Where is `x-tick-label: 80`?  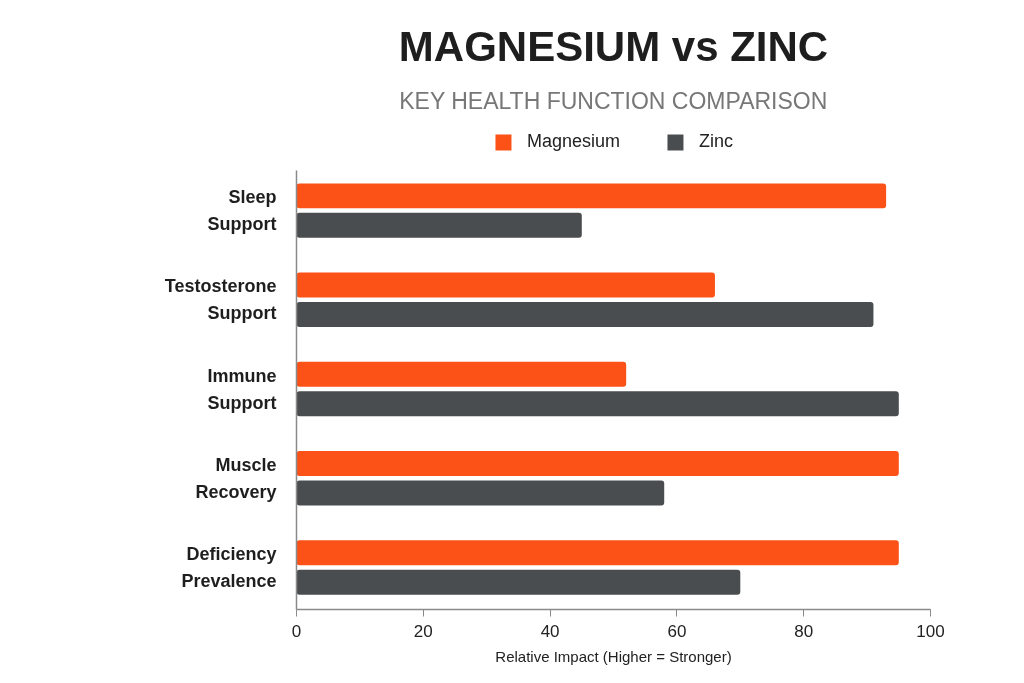
x-tick-label: 80 is located at coordinates (804, 631).